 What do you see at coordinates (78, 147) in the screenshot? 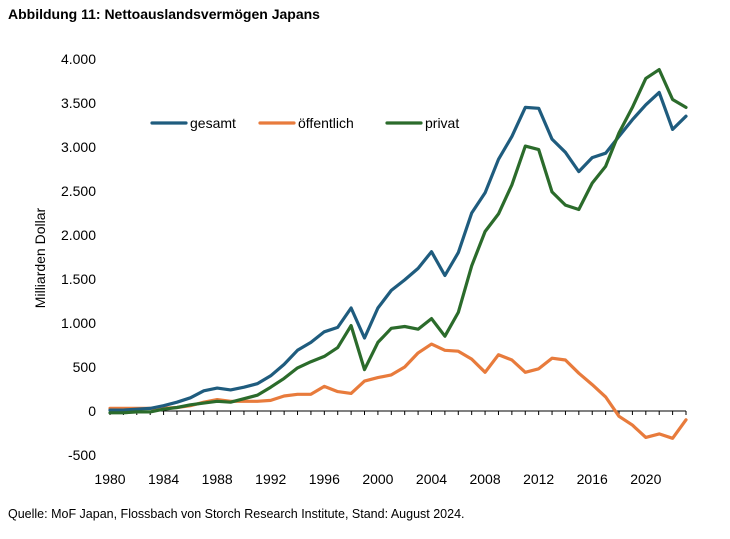
I see `y-tick-label: 3.000` at bounding box center [78, 147].